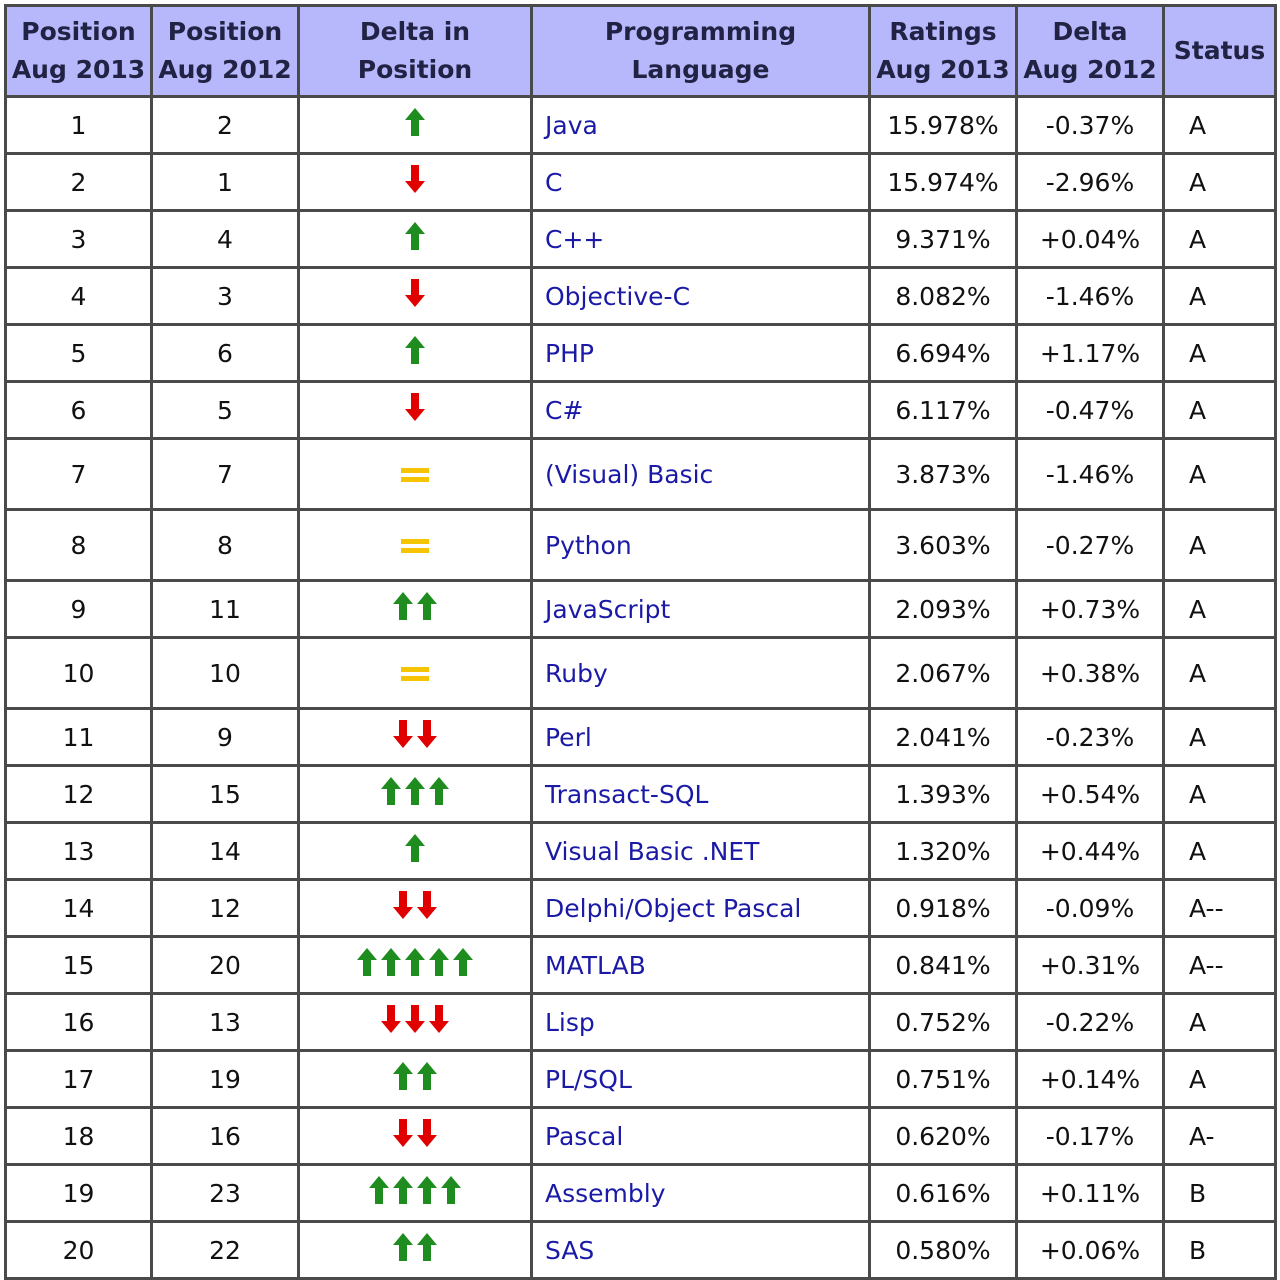  Describe the element at coordinates (78, 182) in the screenshot. I see `position-2013-cell: 2` at that location.